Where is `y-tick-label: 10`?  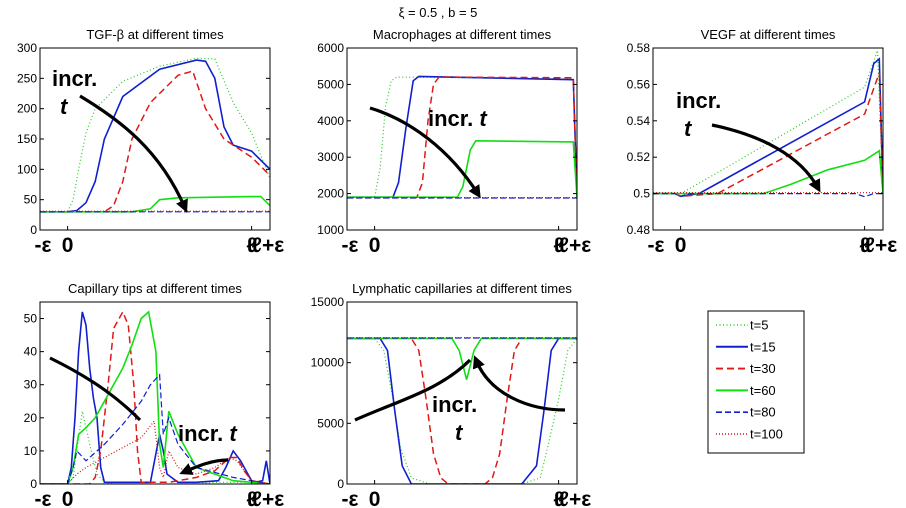 y-tick-label: 10 is located at coordinates (31, 451).